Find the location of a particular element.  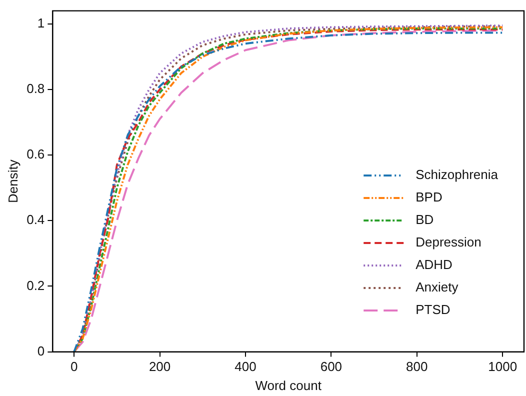

legend-label: BPD is located at coordinates (429, 197).